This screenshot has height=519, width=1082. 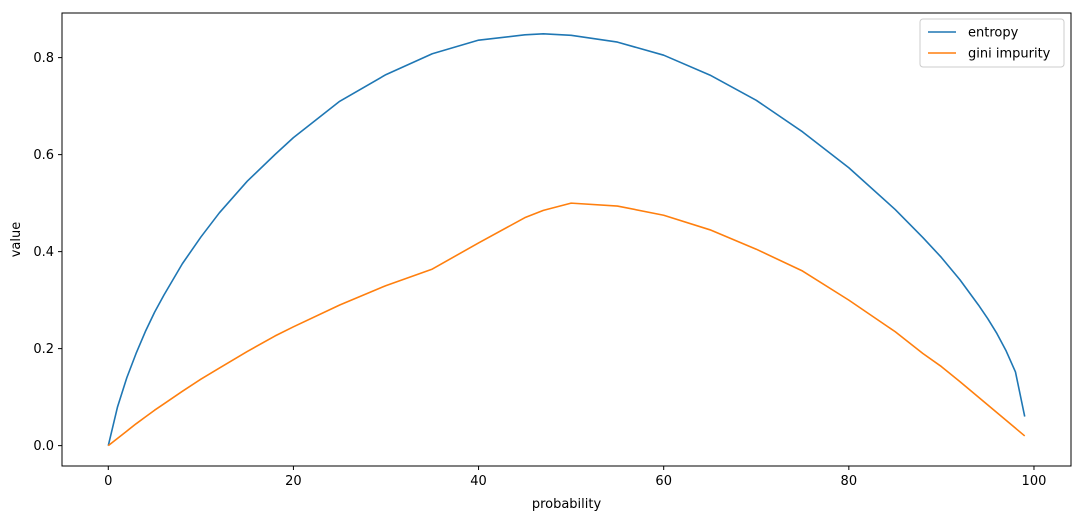 I want to click on legend: entropy gini impurity, so click(x=992, y=43).